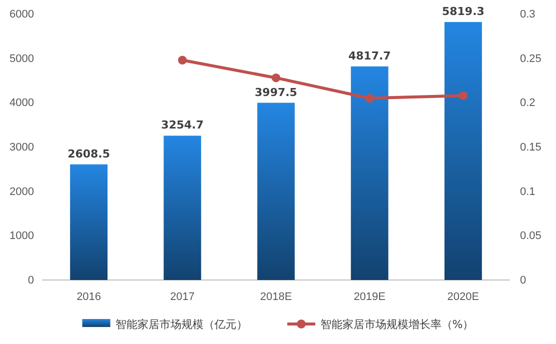  Describe the element at coordinates (31, 280) in the screenshot. I see `y-tick-label: 0` at that location.